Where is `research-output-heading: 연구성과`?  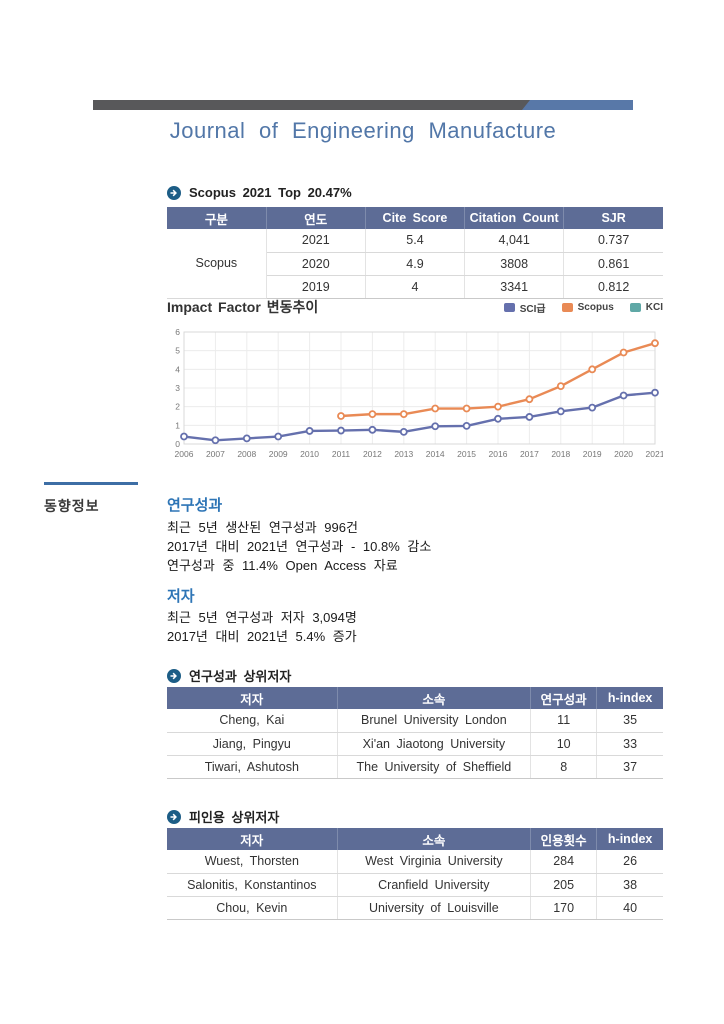
research-output-heading: 연구성과 is located at coordinates (195, 505).